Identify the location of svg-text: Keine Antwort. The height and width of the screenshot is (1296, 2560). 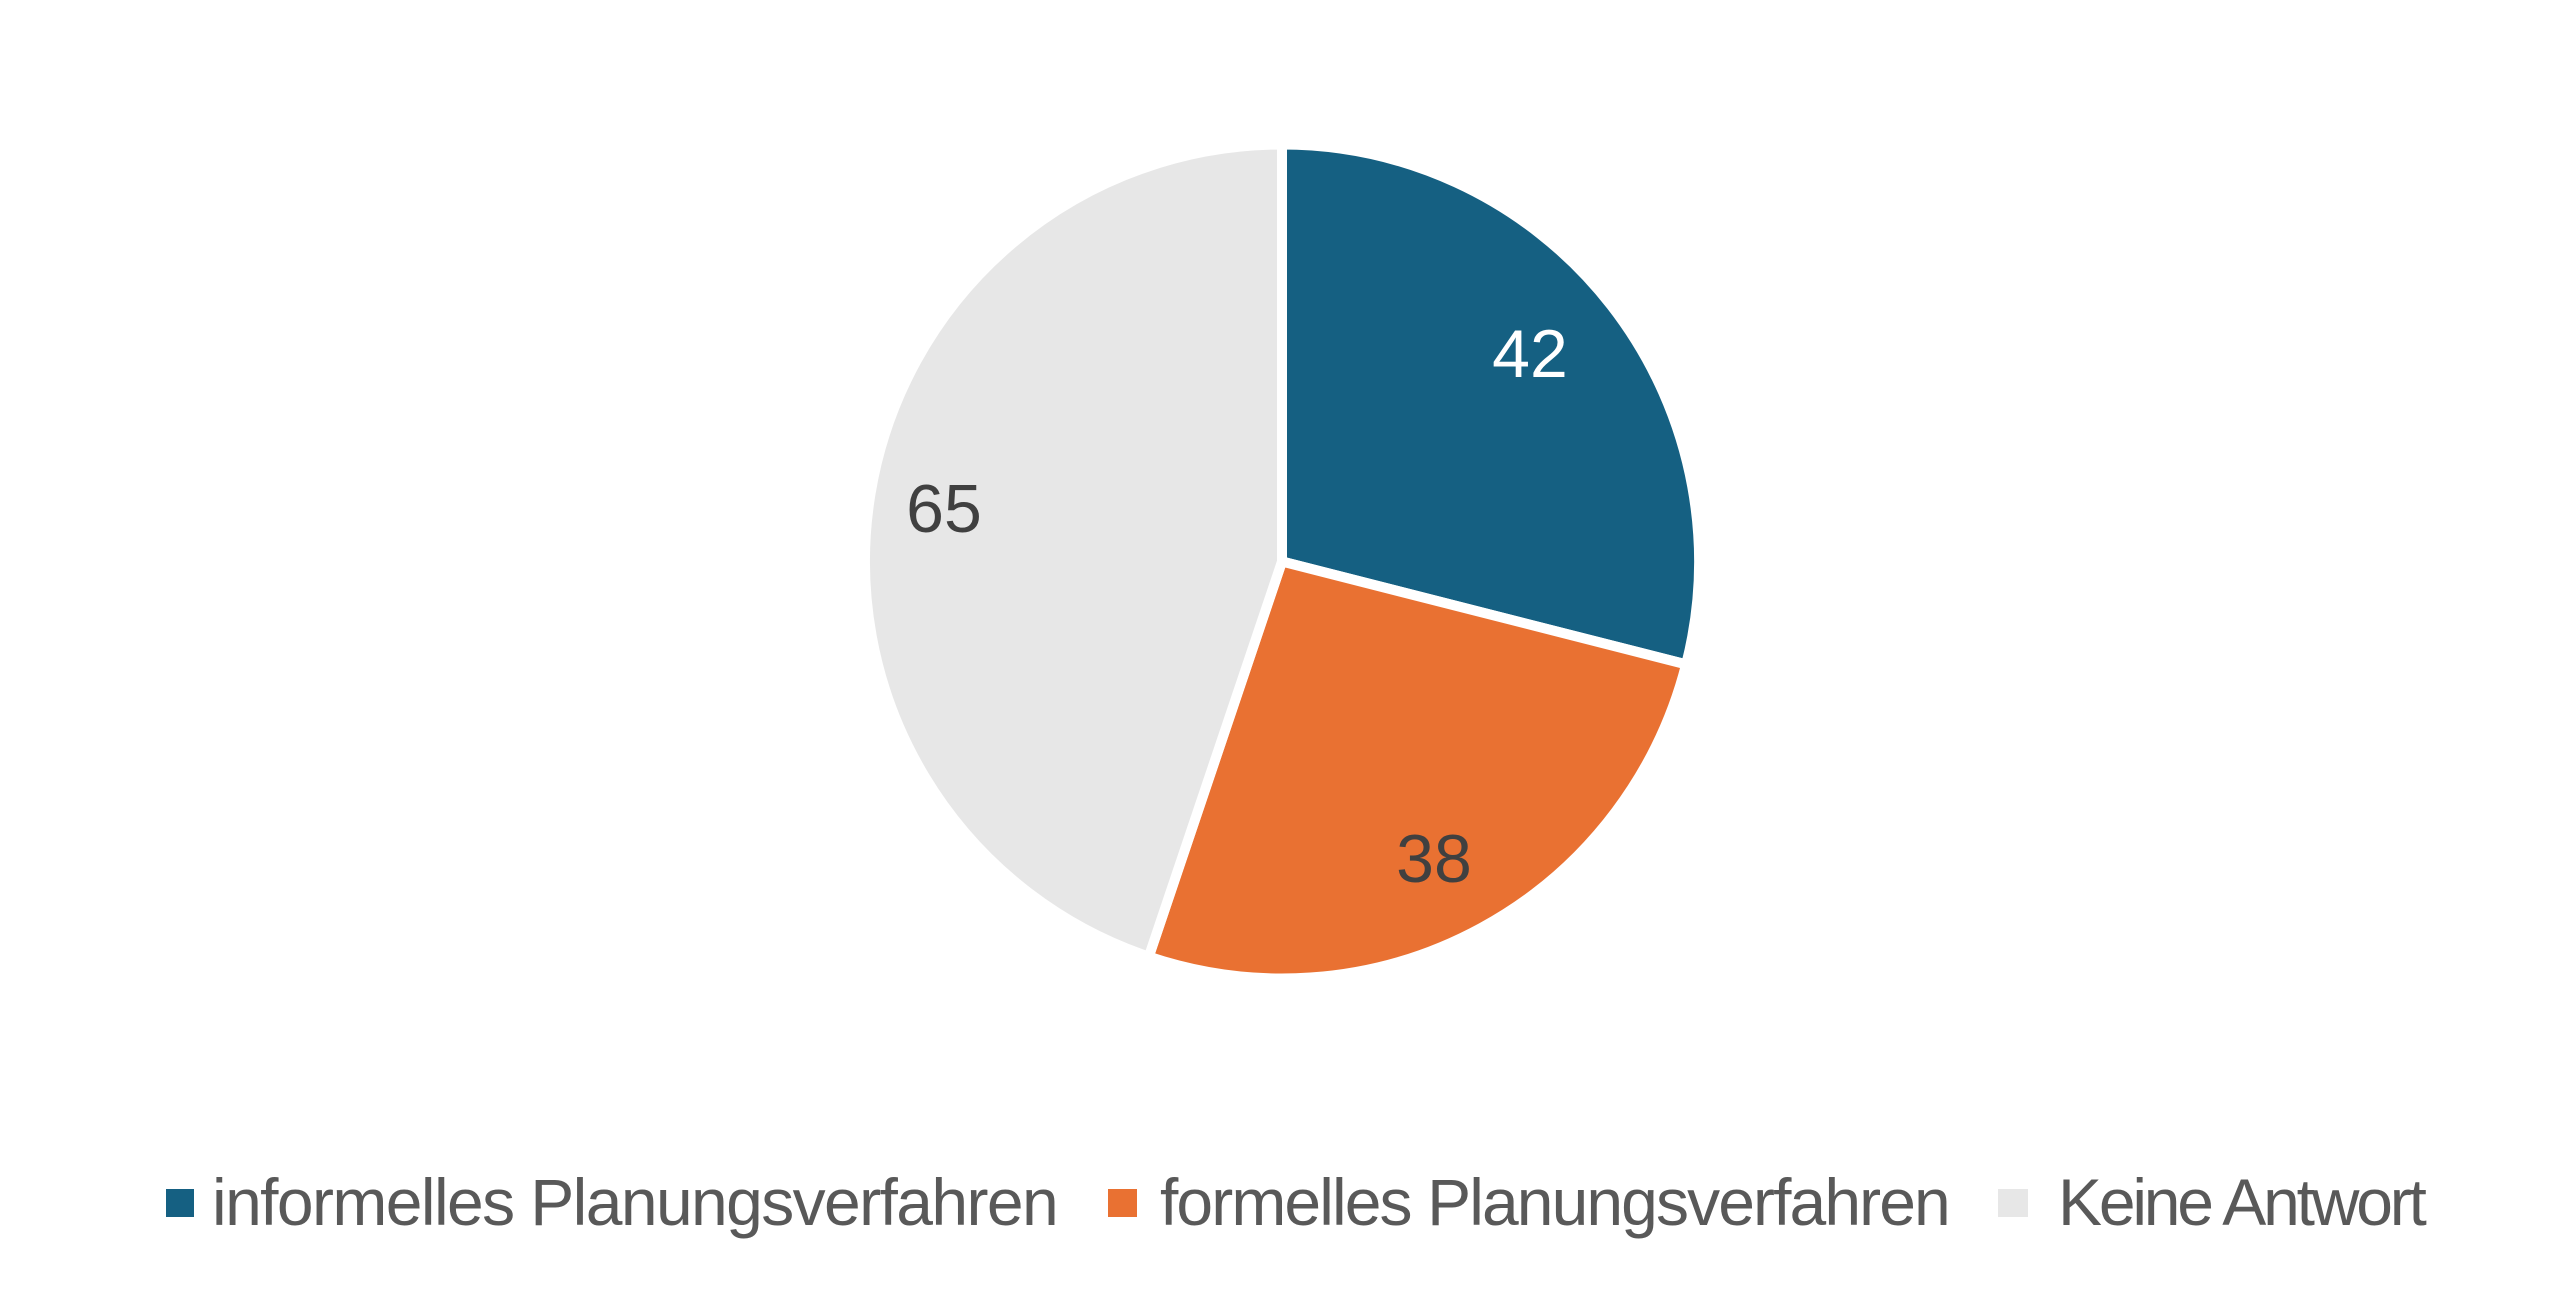
(2242, 1202).